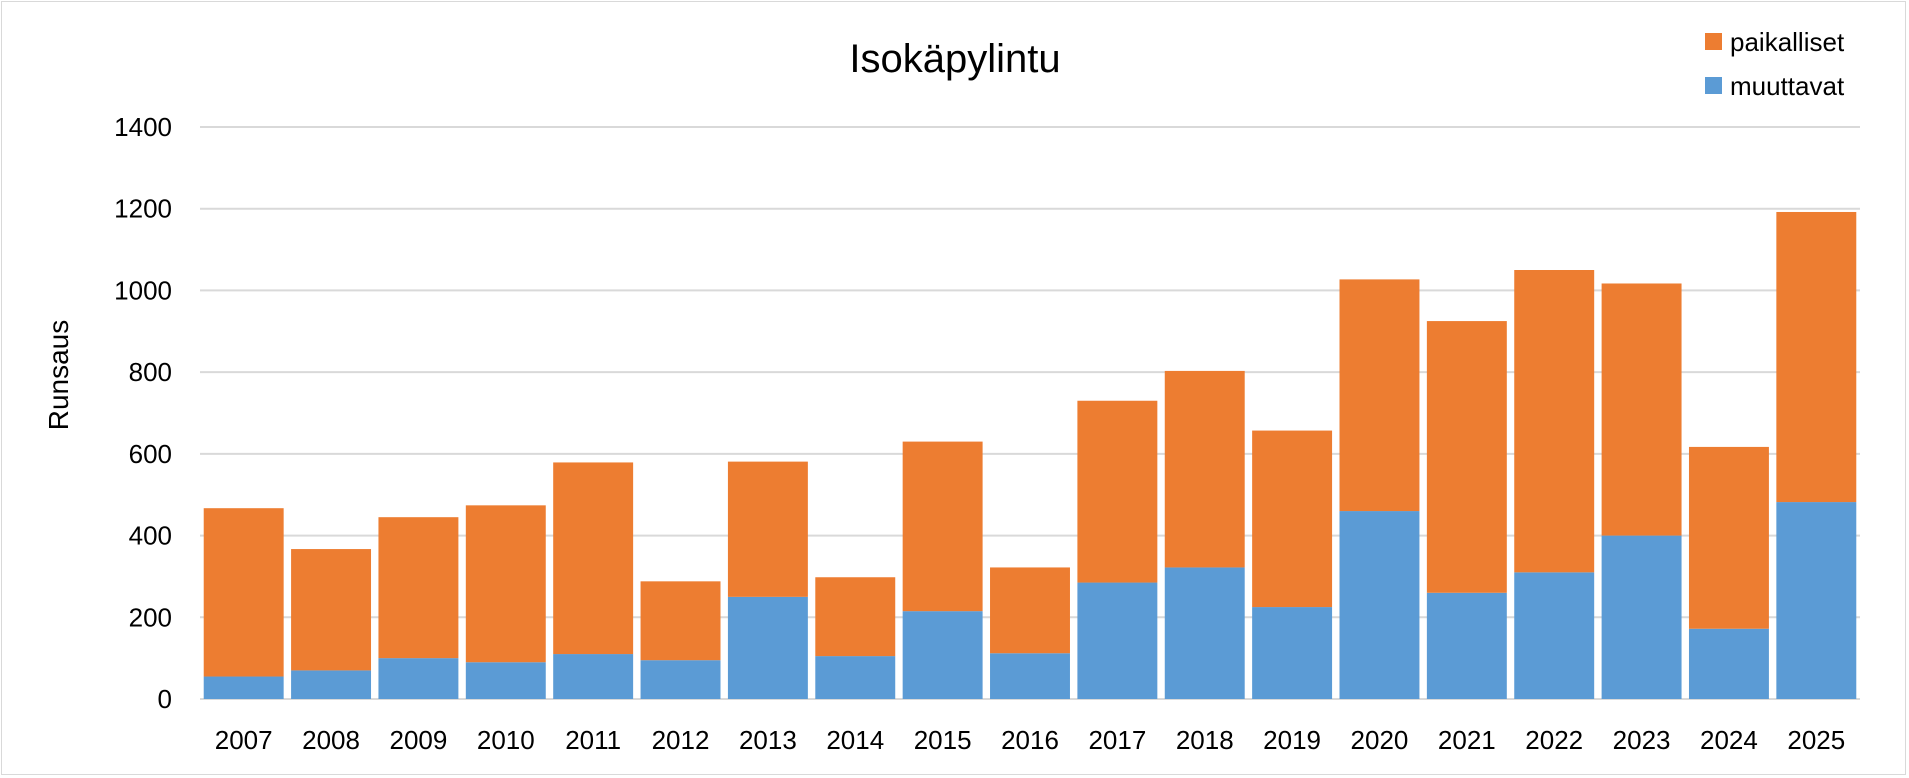  I want to click on bar-muuttavat-2020, so click(1379, 605).